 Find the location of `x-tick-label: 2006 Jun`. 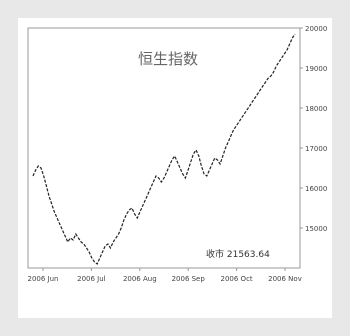

x-tick-label: 2006 Jun is located at coordinates (43, 279).